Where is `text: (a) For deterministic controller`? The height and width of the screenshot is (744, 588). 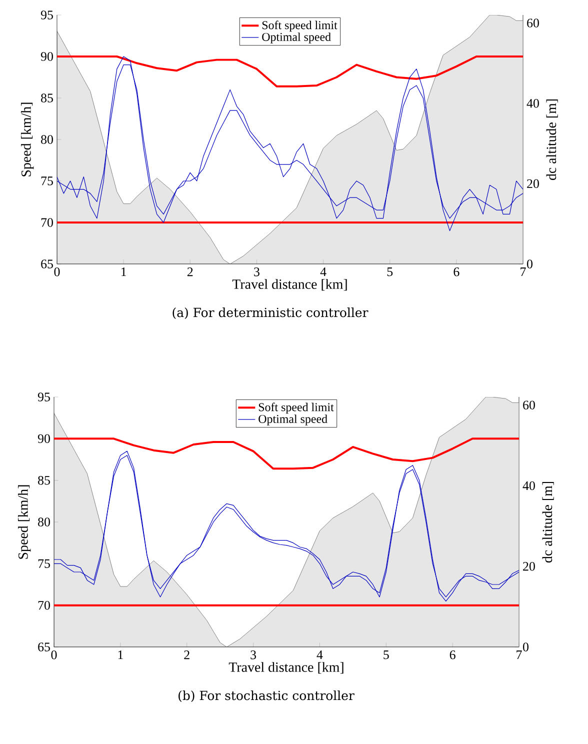 text: (a) For deterministic controller is located at coordinates (270, 313).